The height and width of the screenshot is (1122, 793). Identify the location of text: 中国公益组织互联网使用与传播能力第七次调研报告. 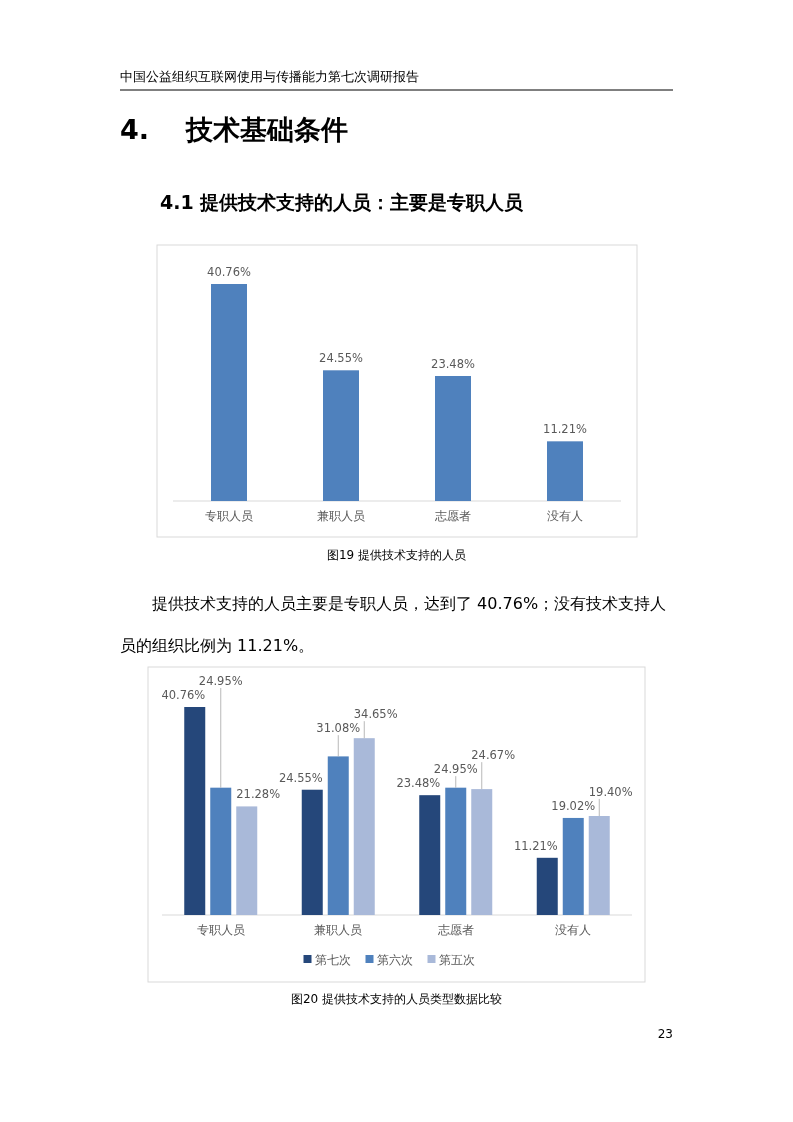
(269, 77).